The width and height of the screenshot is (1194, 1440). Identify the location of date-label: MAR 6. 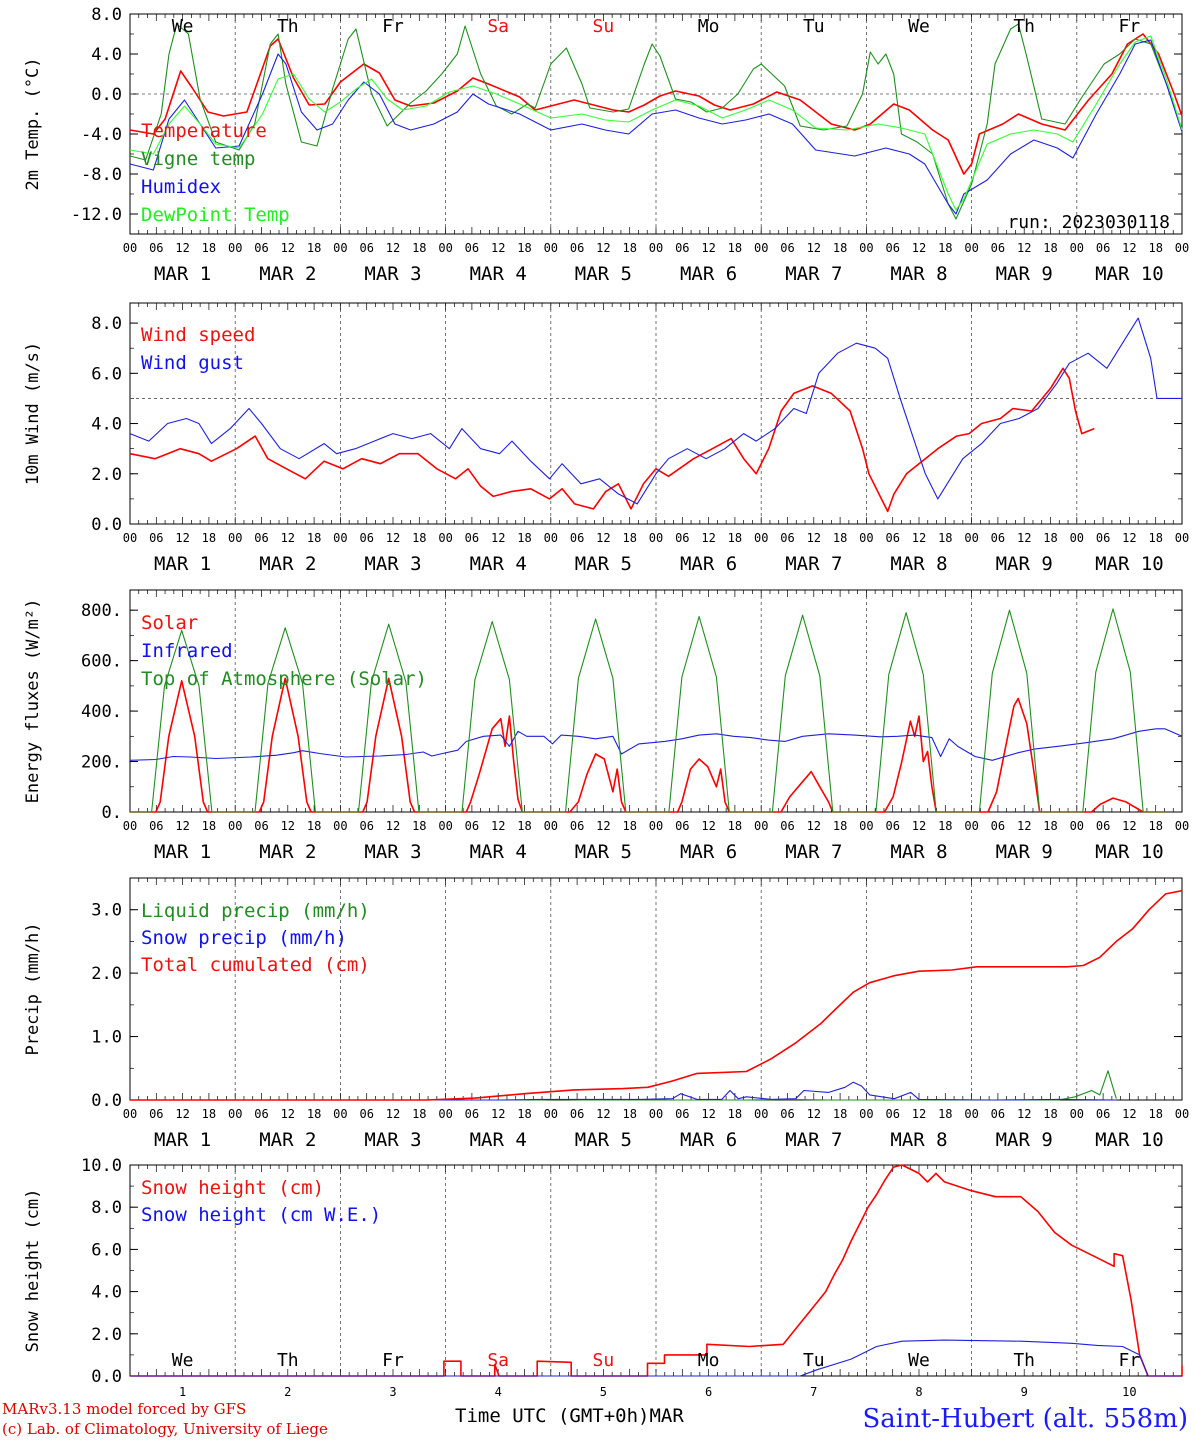
(708, 852).